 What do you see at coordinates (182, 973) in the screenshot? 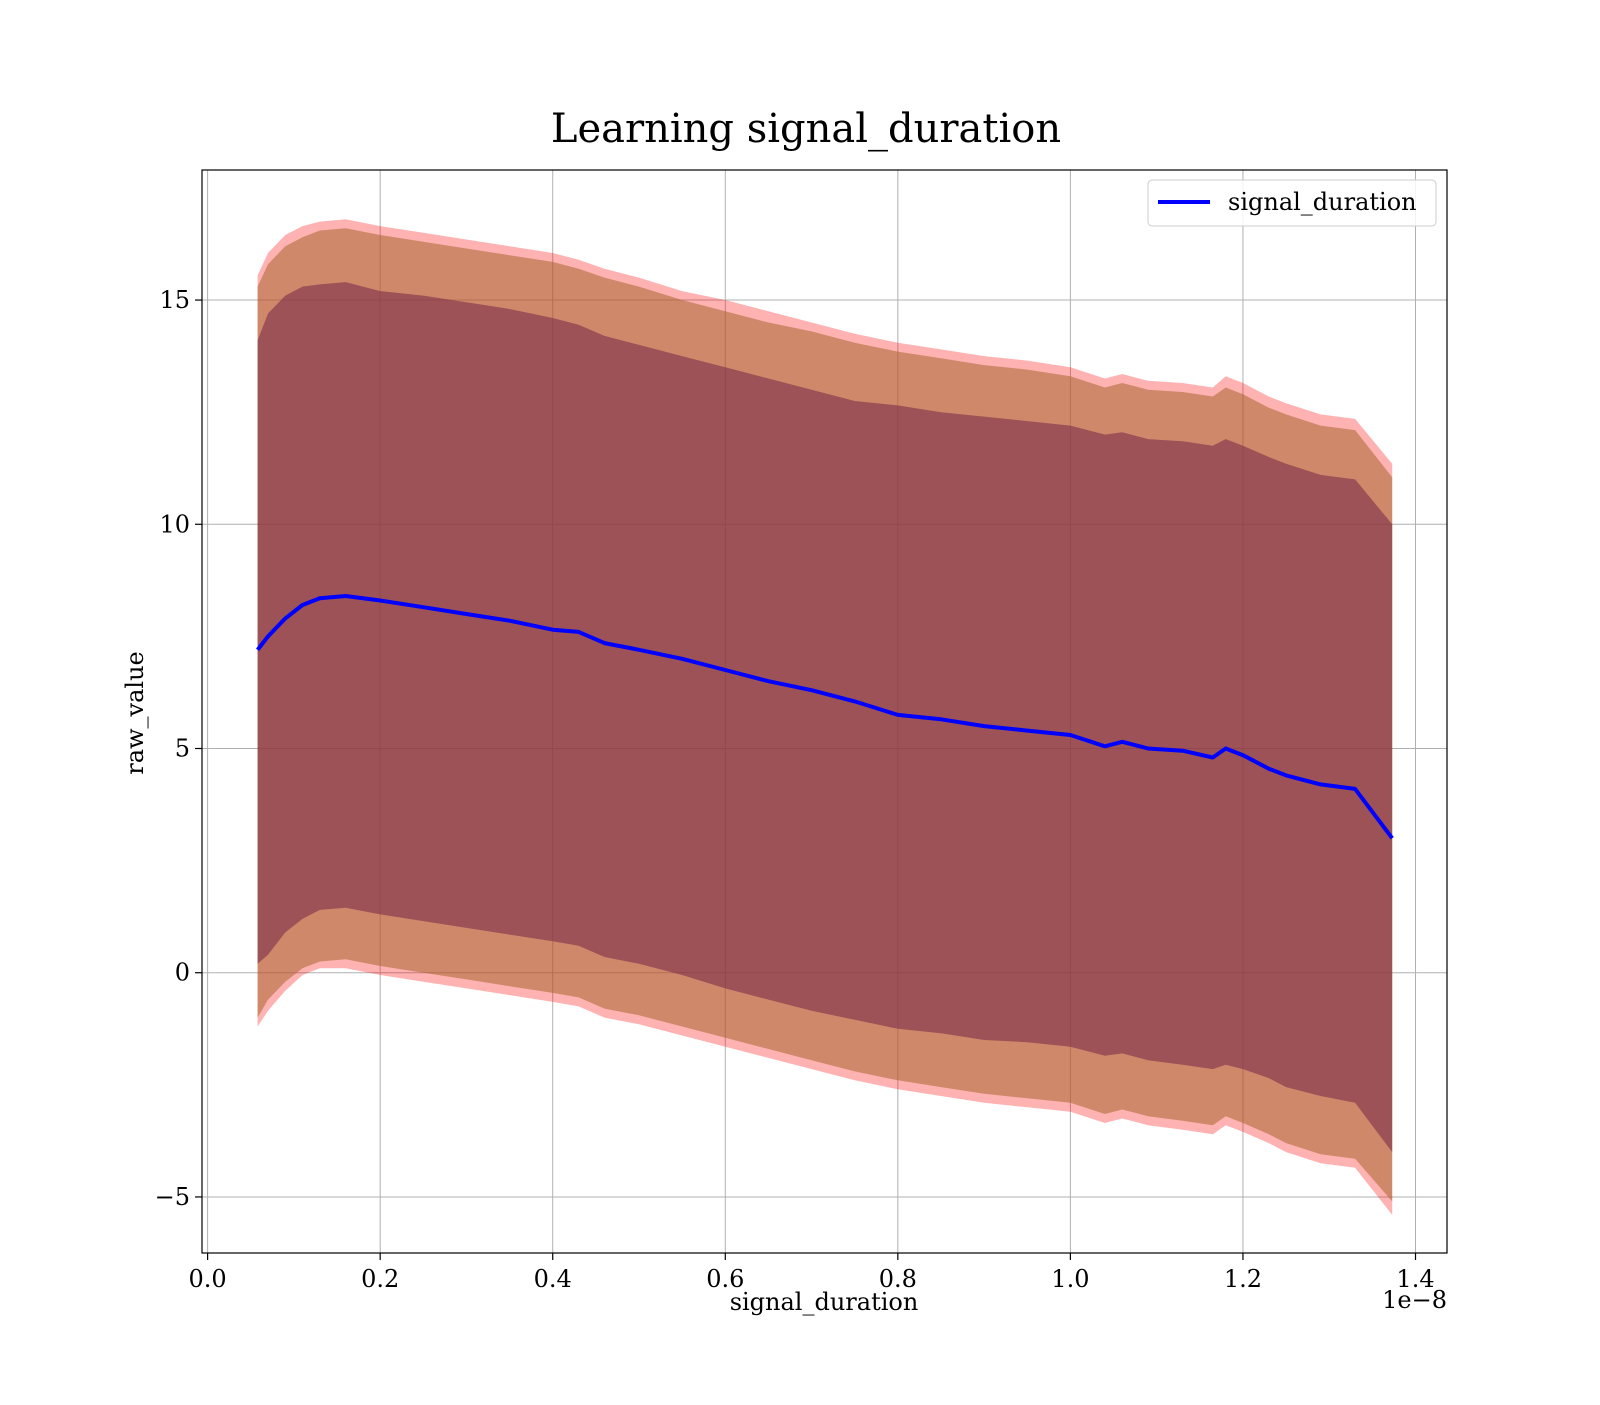
I see `y-tick-label-1: 0` at bounding box center [182, 973].